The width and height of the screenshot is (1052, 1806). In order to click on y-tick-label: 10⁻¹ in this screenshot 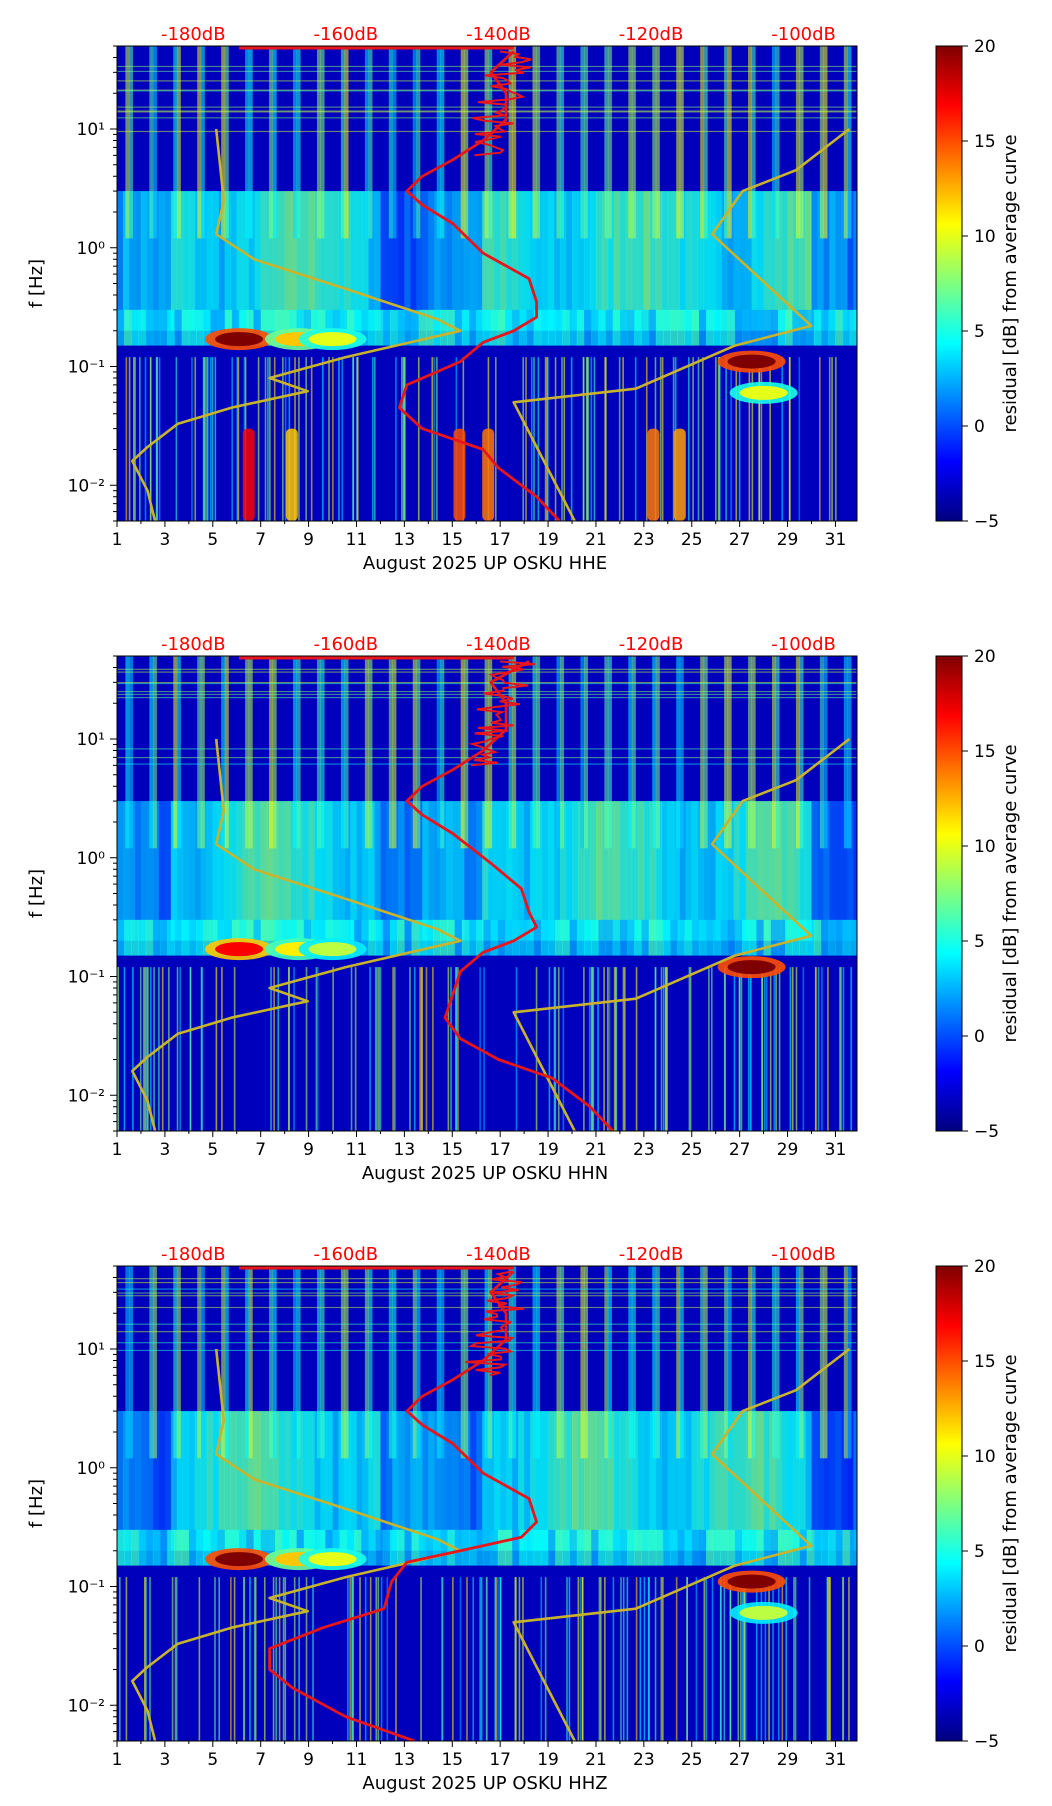, I will do `click(86, 1588)`.